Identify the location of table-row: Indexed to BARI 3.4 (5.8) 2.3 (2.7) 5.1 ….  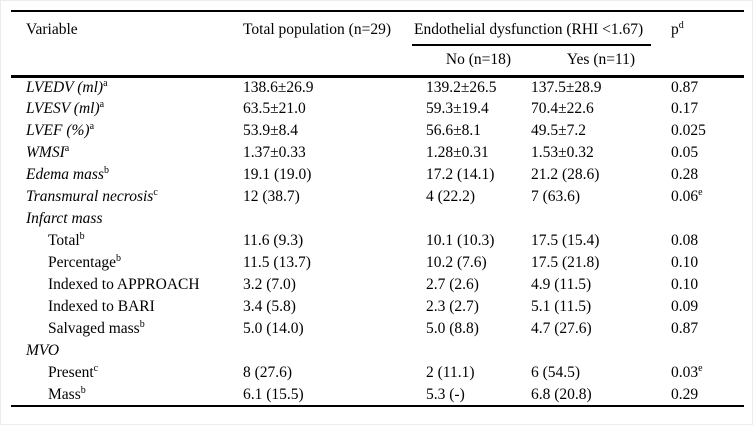
(377, 307).